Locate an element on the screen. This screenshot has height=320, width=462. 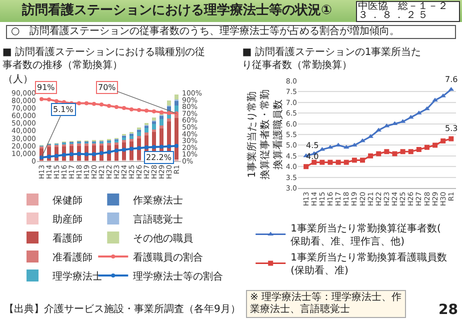
y-axis-title: （人） is located at coordinates (18, 79).